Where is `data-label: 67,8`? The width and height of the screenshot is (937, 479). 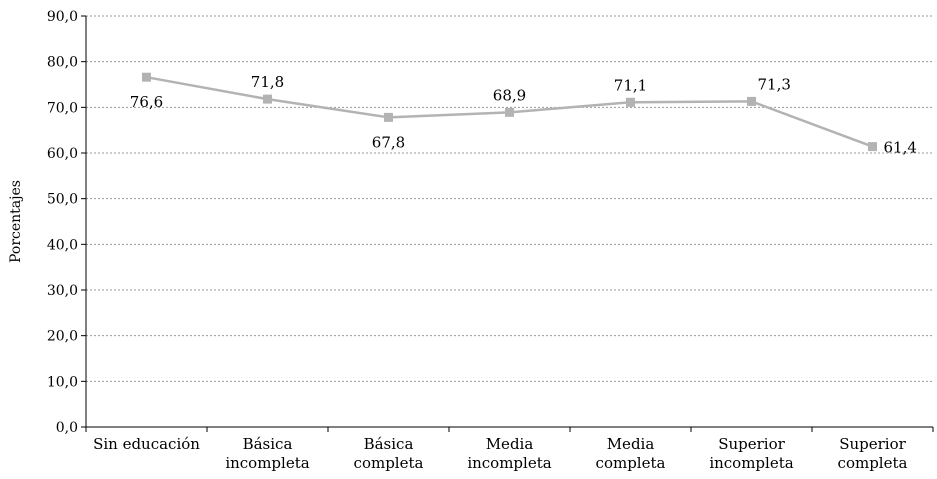
data-label: 67,8 is located at coordinates (388, 142).